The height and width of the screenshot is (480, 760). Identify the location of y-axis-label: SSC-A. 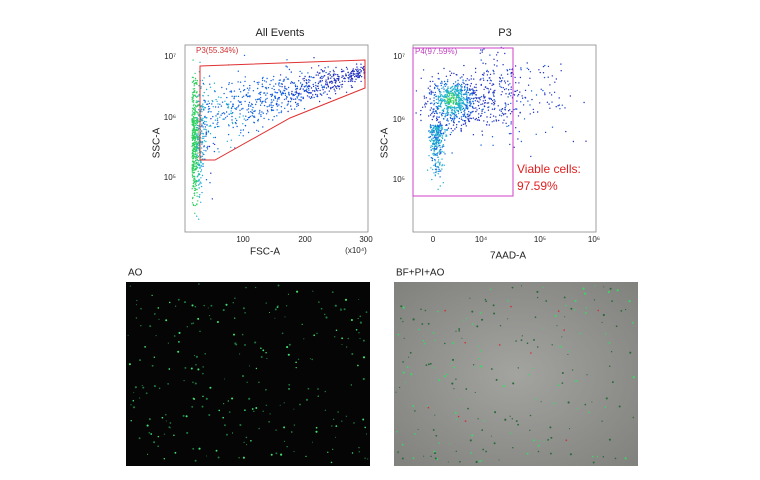
(385, 142).